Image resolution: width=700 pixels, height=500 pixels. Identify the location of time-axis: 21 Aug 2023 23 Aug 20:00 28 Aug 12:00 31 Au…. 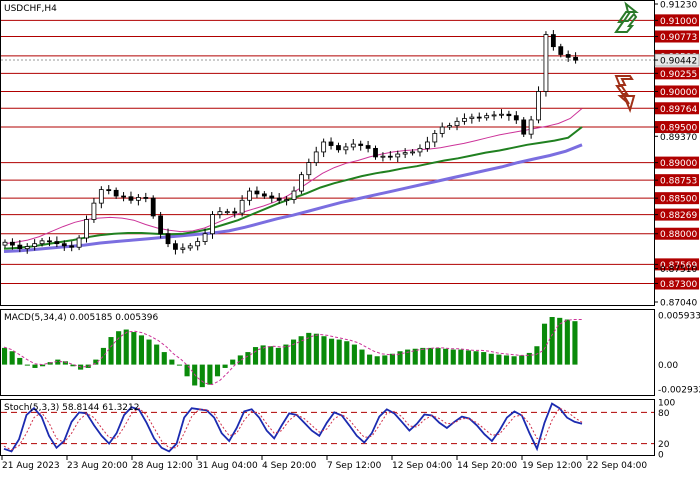
(324, 463).